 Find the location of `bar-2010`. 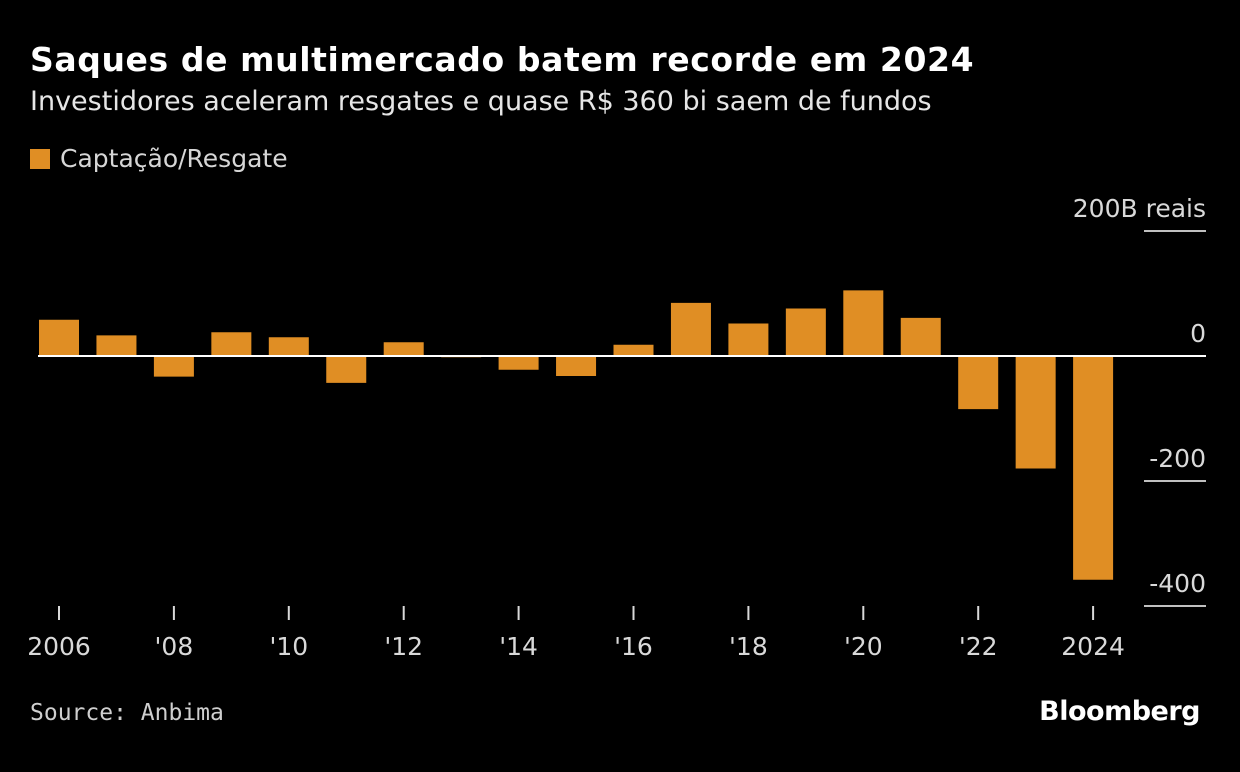

bar-2010 is located at coordinates (288, 346).